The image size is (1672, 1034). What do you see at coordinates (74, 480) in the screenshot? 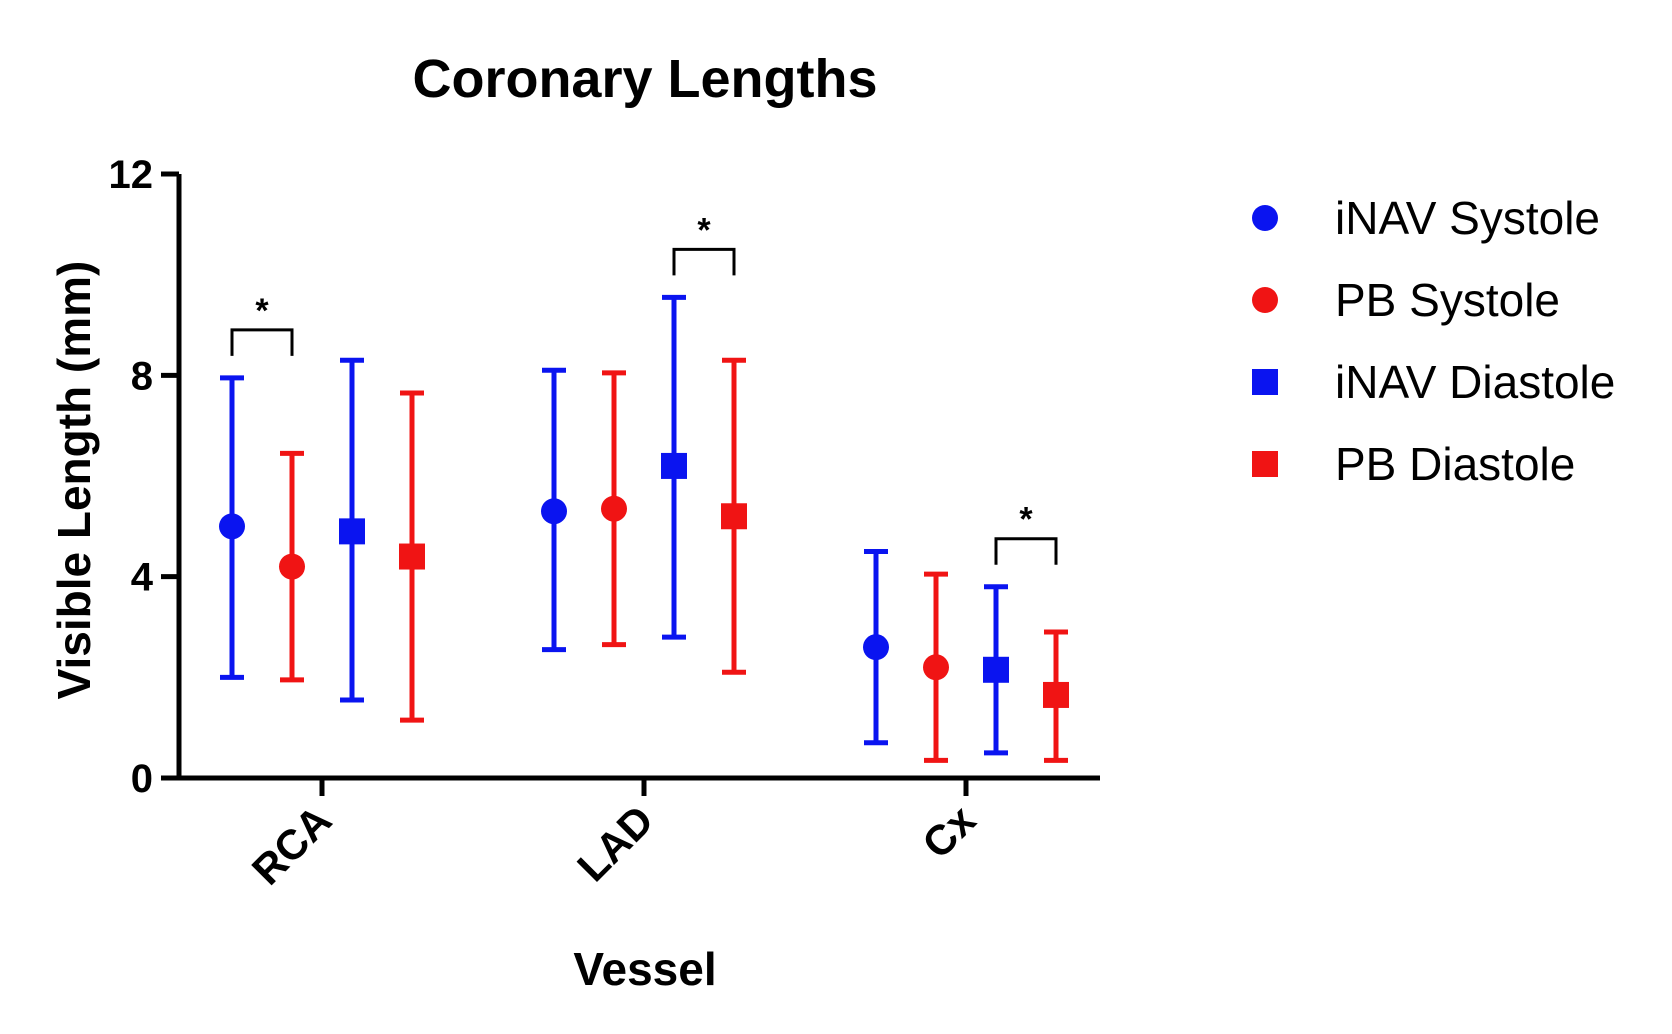
I see `y-axis-title: Visible Length (mm)` at bounding box center [74, 480].